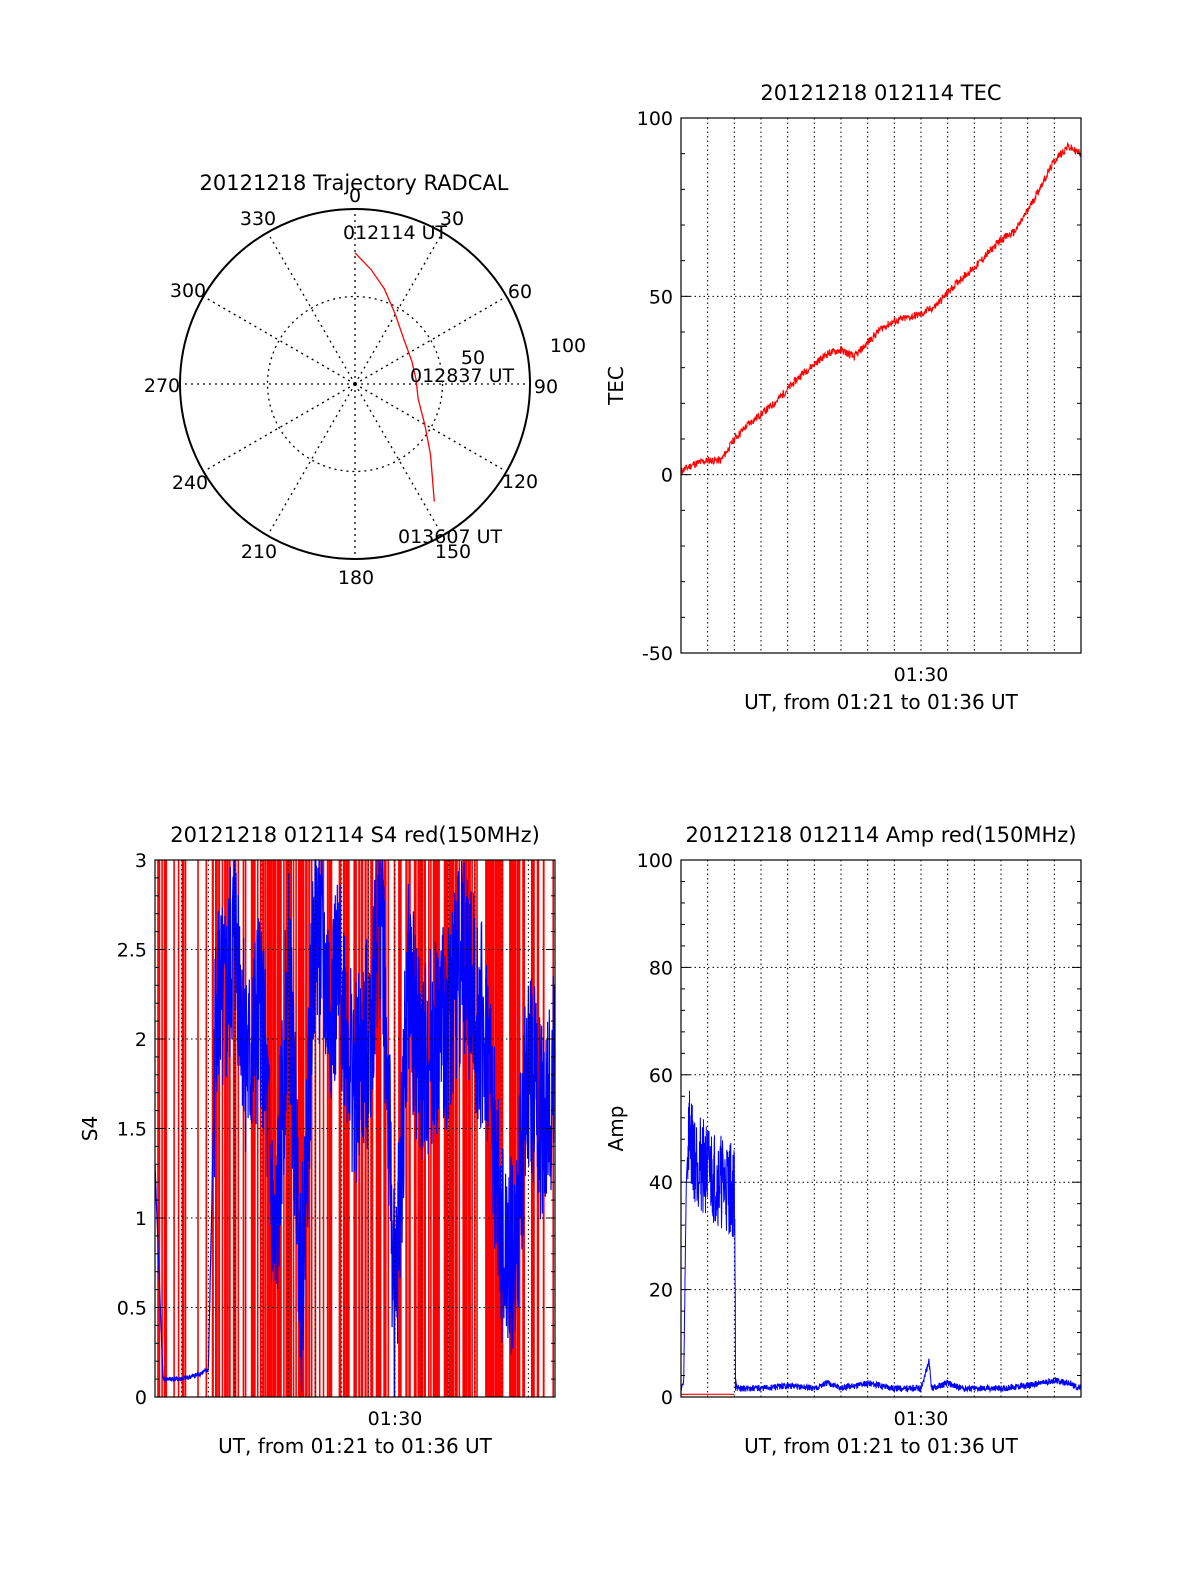 Image resolution: width=1200 pixels, height=1575 pixels. Describe the element at coordinates (520, 292) in the screenshot. I see `angle-label: 60` at that location.